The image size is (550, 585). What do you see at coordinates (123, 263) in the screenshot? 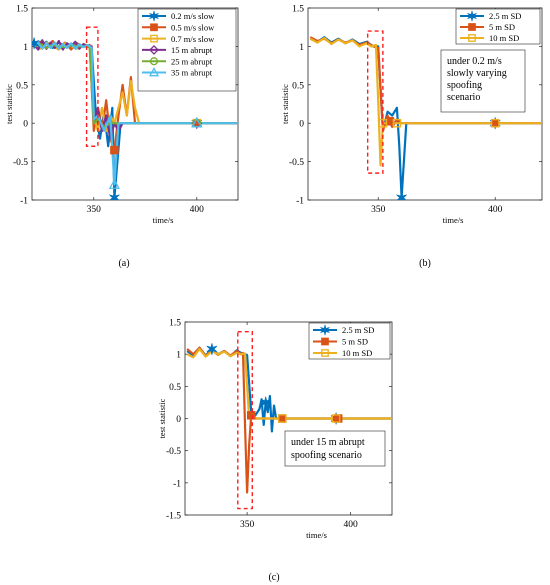
I see `panel-caption: (a)` at bounding box center [123, 263].